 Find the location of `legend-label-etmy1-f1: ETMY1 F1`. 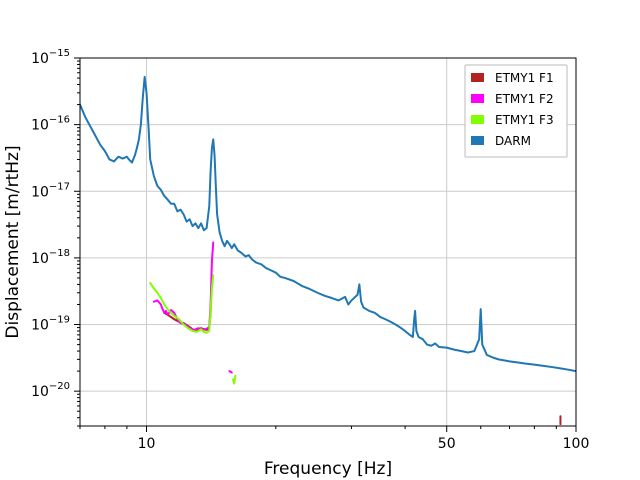

legend-label-etmy1-f1: ETMY1 F1 is located at coordinates (524, 78).